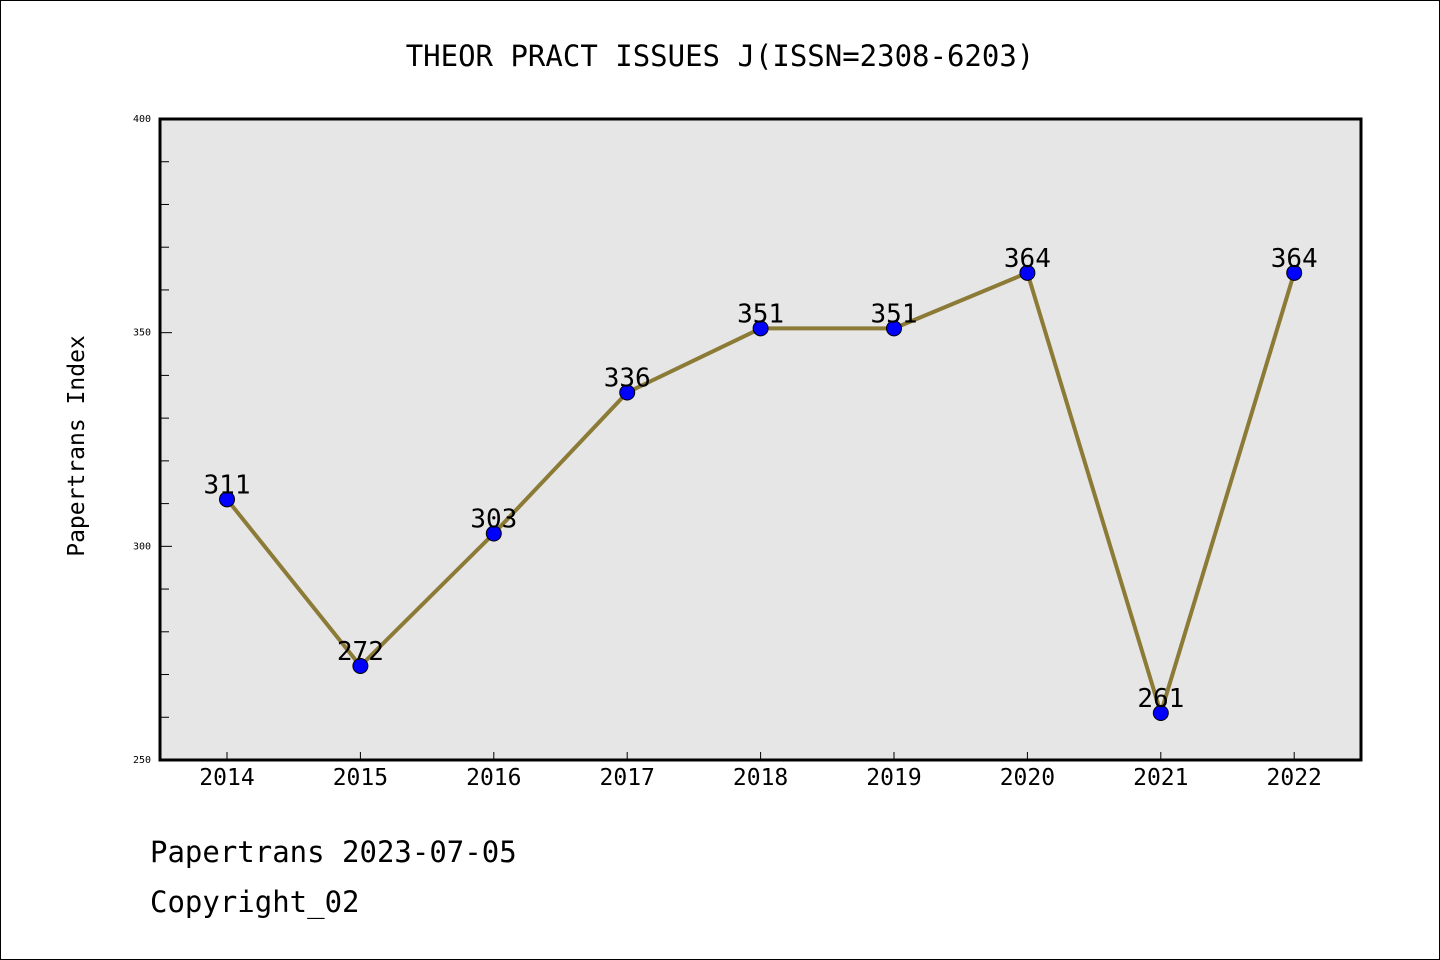  What do you see at coordinates (1160, 699) in the screenshot?
I see `data-label: 261` at bounding box center [1160, 699].